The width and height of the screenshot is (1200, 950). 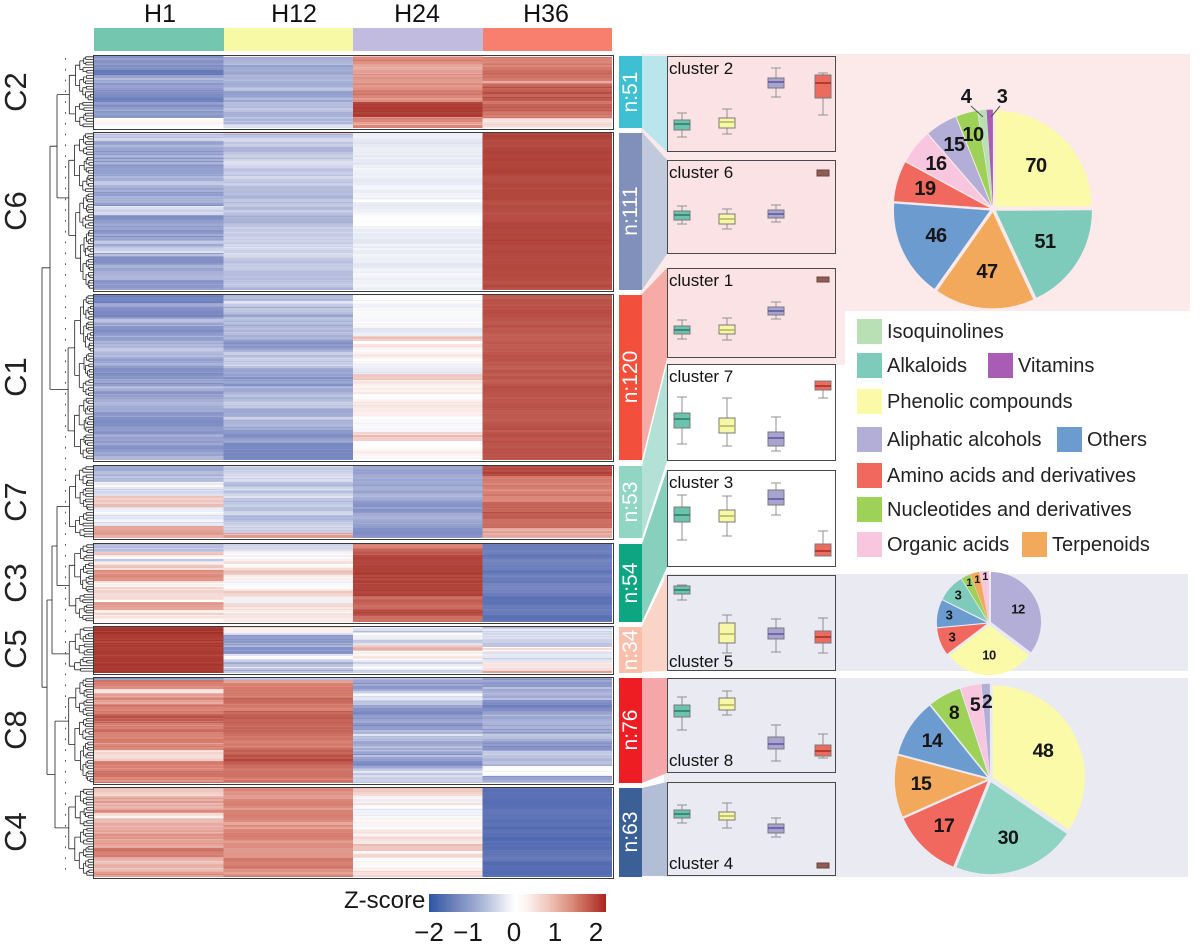 What do you see at coordinates (987, 272) in the screenshot?
I see `svg-text: 47` at bounding box center [987, 272].